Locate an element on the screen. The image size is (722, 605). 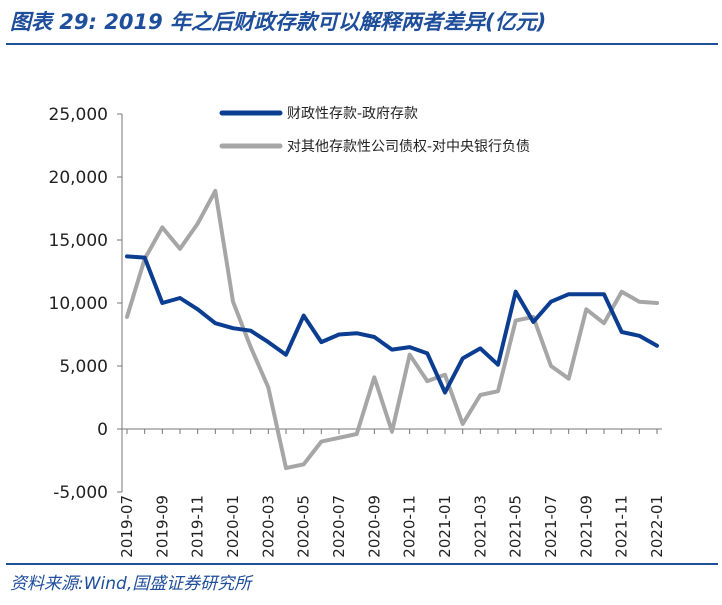
x-tick-label: 2022-01 is located at coordinates (657, 526).